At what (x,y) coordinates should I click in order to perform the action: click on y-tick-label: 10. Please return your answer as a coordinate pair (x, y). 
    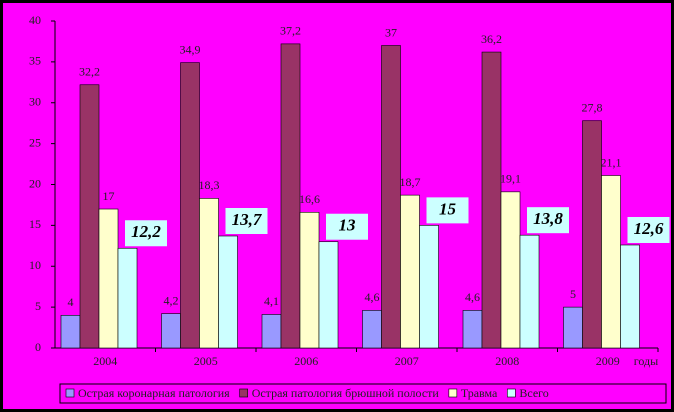
    Looking at the image, I should click on (35, 265).